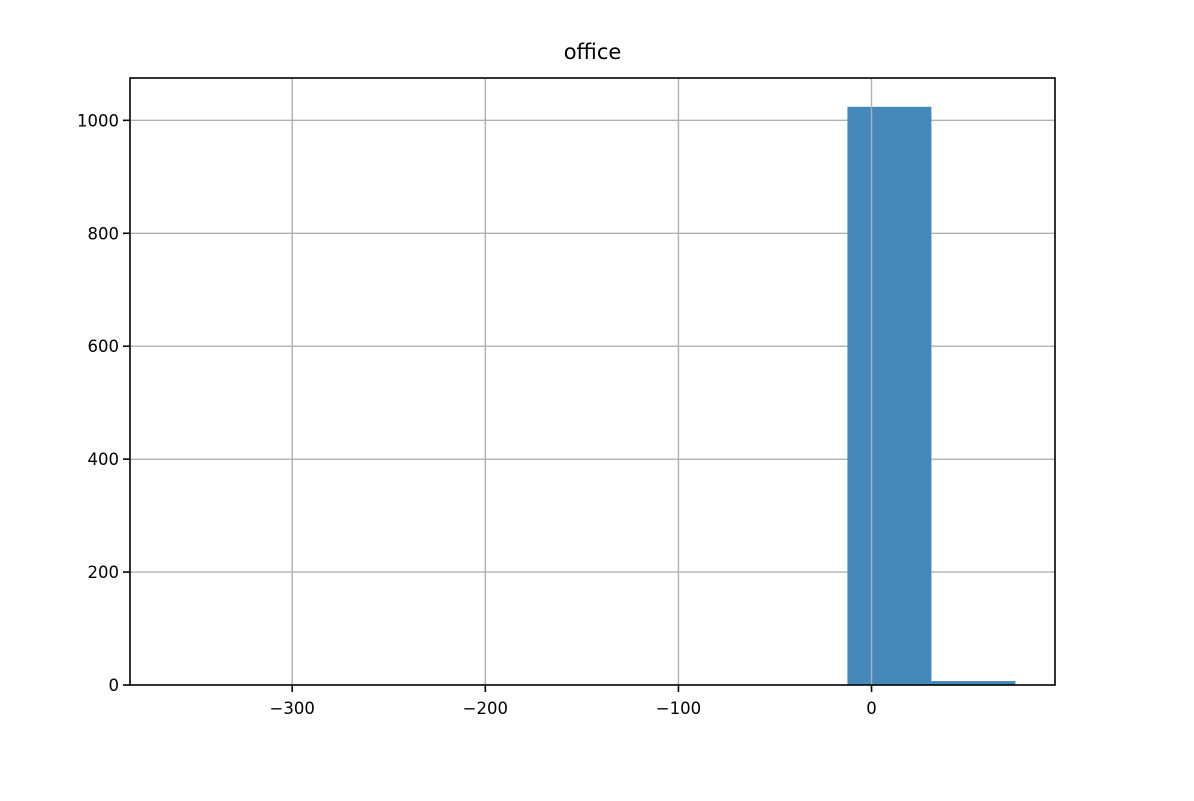  Describe the element at coordinates (485, 708) in the screenshot. I see `x-tick-label: −200` at that location.